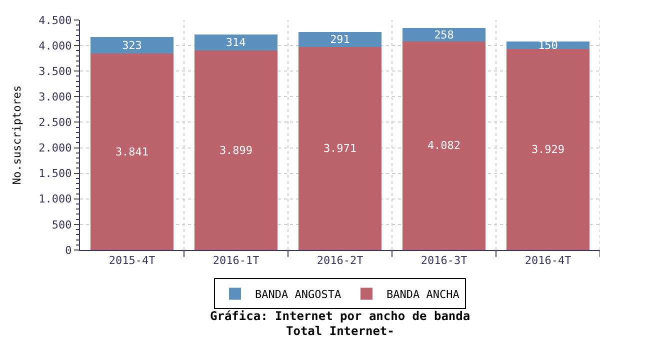  I want to click on y-tick-label: 4.500, so click(55, 20).